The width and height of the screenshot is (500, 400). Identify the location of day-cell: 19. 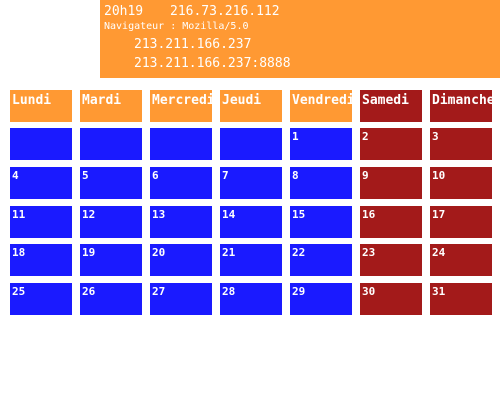
(111, 260).